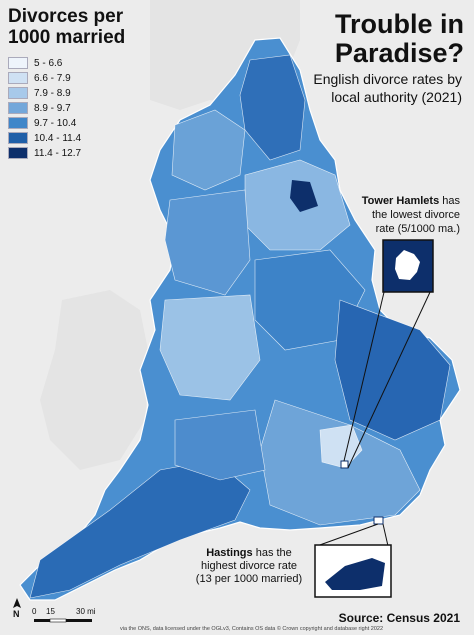  I want to click on lowest-text-3: rate (5/1000 ma.), so click(417, 229).